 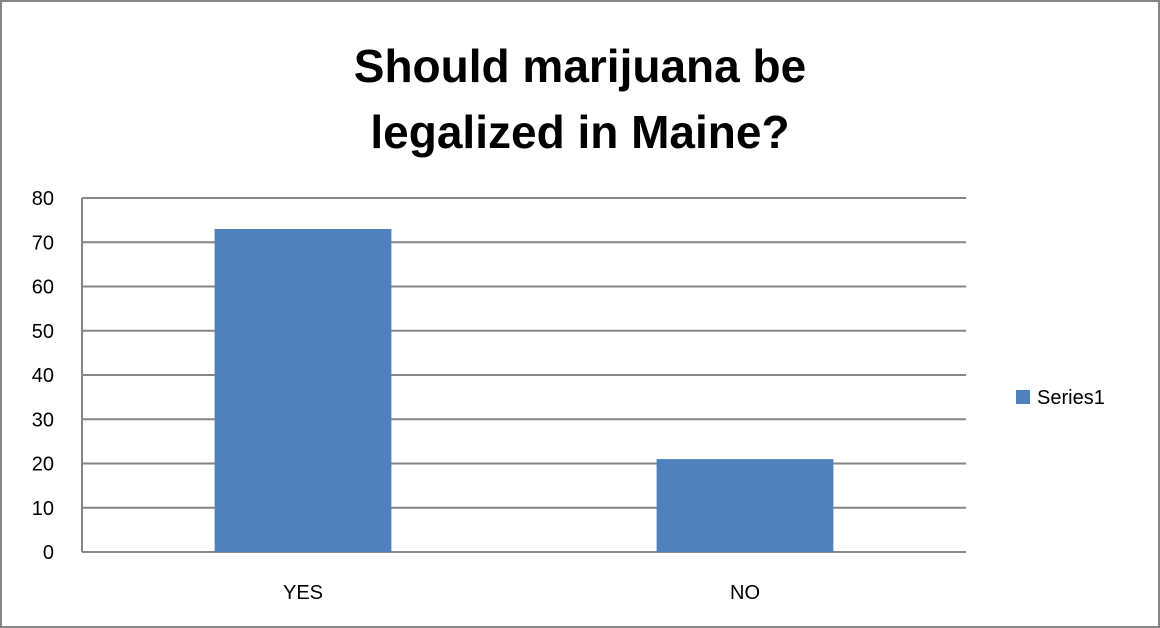 What do you see at coordinates (1023, 397) in the screenshot?
I see `legend-swatch-series1` at bounding box center [1023, 397].